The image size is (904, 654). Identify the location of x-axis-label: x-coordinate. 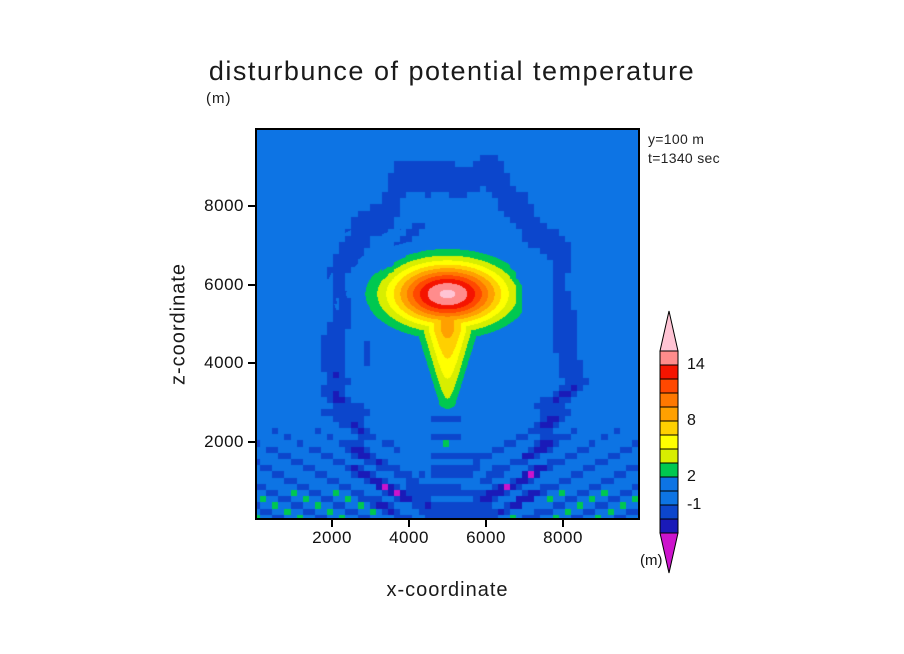
(447, 590).